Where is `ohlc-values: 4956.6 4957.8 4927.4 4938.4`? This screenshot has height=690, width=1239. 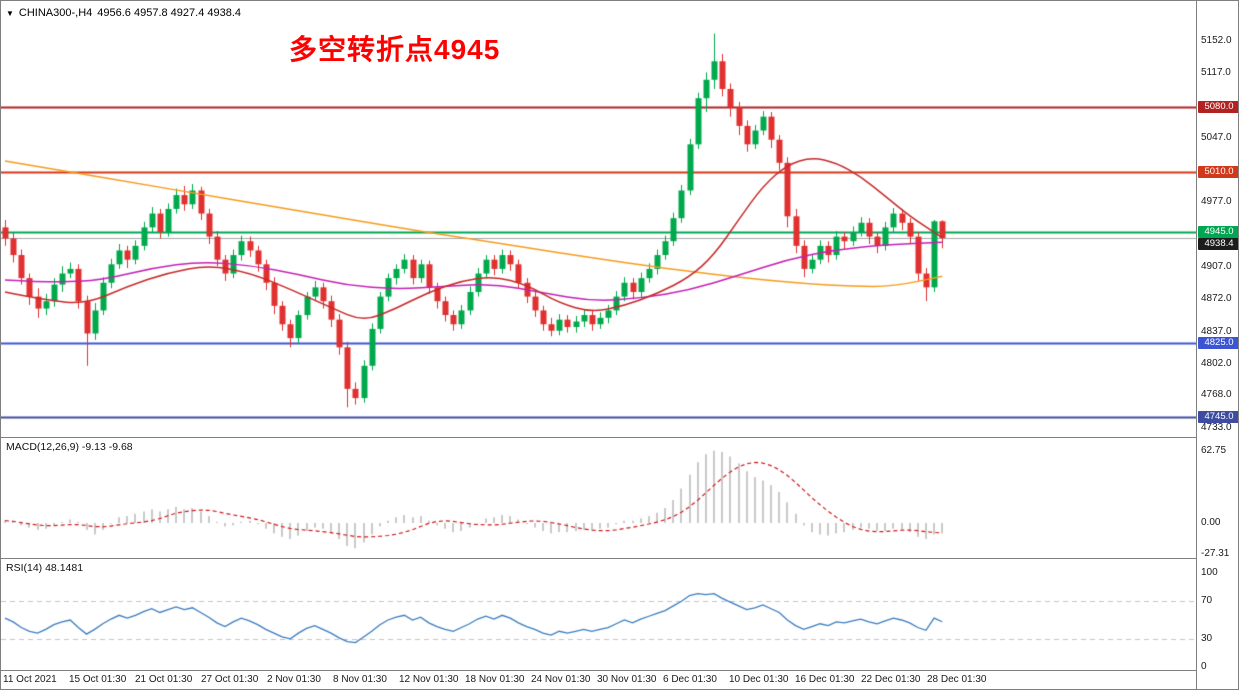
ohlc-values: 4956.6 4957.8 4927.4 4938.4 is located at coordinates (169, 13).